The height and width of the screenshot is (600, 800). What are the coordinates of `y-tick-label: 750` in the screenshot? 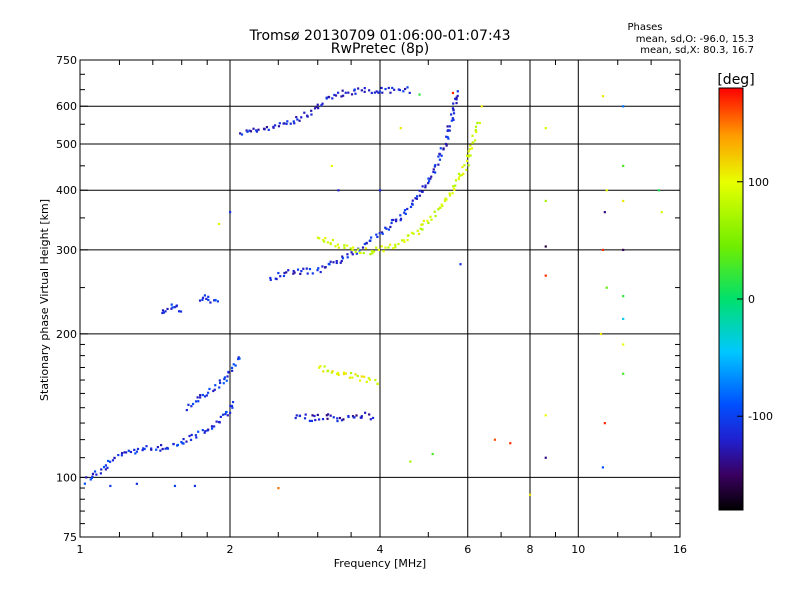 It's located at (66, 60).